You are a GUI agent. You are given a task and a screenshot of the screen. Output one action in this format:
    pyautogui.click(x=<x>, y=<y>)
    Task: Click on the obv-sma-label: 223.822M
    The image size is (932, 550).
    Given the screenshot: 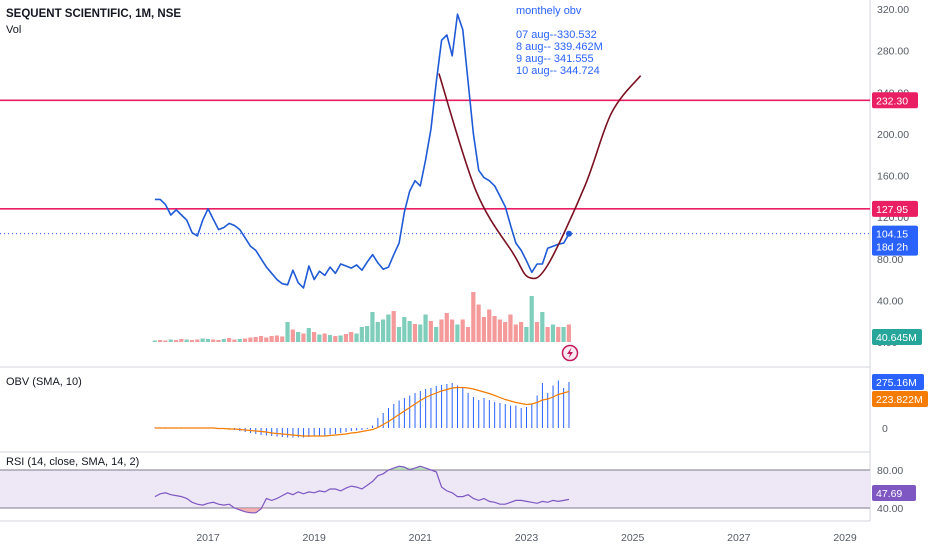 What is the action you would take?
    pyautogui.click(x=899, y=400)
    